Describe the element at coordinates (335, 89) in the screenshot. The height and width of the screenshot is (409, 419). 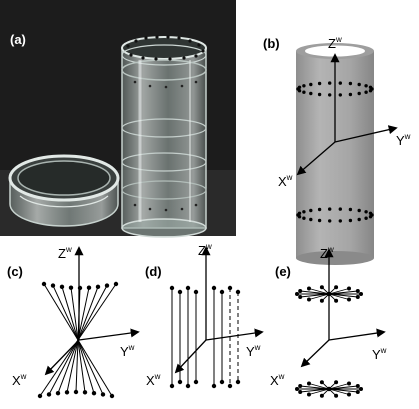
I see `upper-point-ring` at that location.